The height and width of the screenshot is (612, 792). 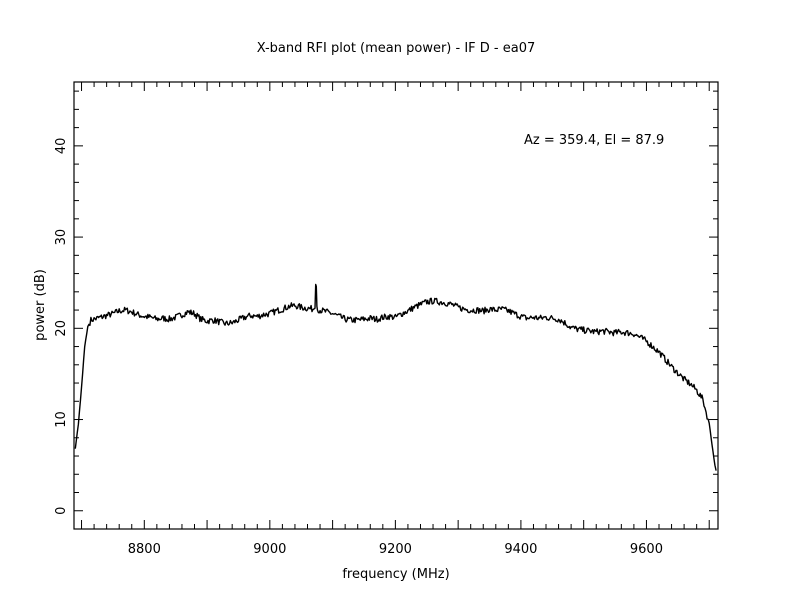 I want to click on x-tick-label: 9200, so click(x=395, y=549).